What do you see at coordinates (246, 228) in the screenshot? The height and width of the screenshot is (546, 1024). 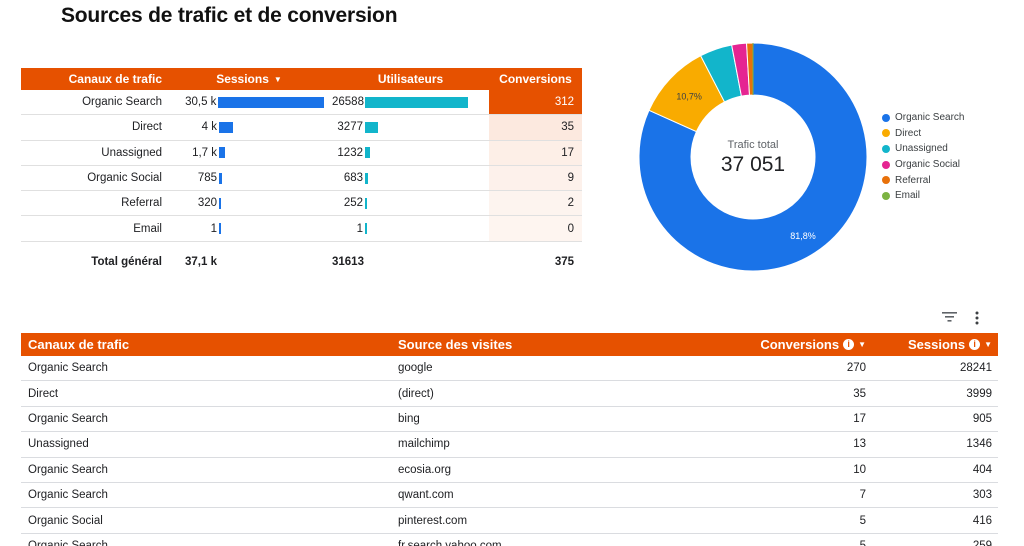 I see `sessions-cell: 1` at bounding box center [246, 228].